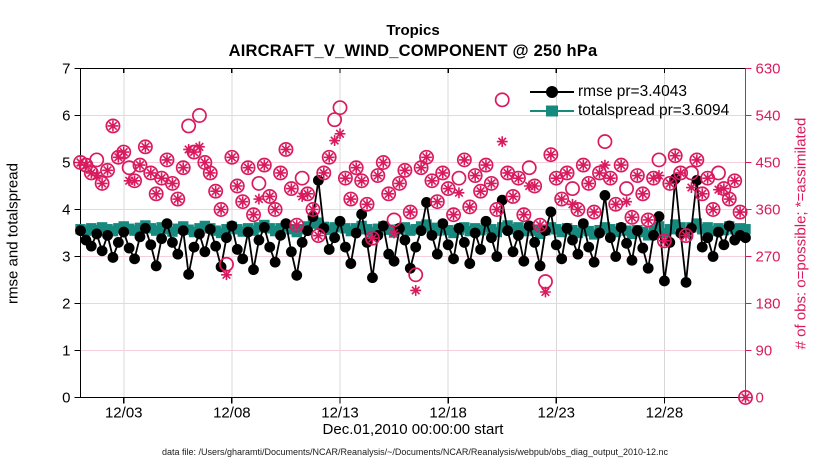 Image resolution: width=830 pixels, height=470 pixels. Describe the element at coordinates (66, 351) in the screenshot. I see `tick-label: 1` at that location.